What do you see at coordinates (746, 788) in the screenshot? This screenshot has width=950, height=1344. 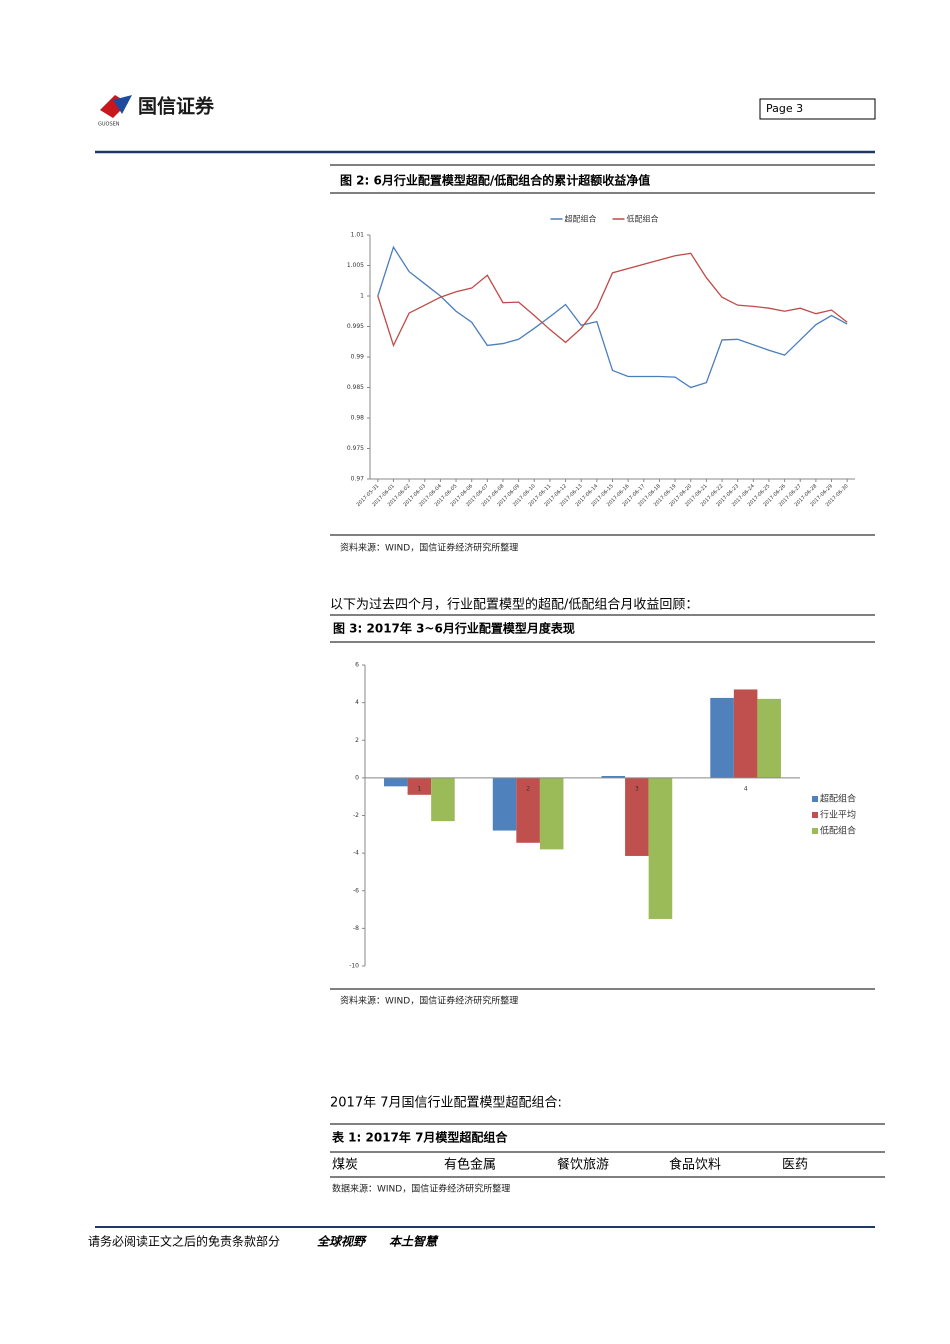 I see `x-tick-label: 4` at bounding box center [746, 788].